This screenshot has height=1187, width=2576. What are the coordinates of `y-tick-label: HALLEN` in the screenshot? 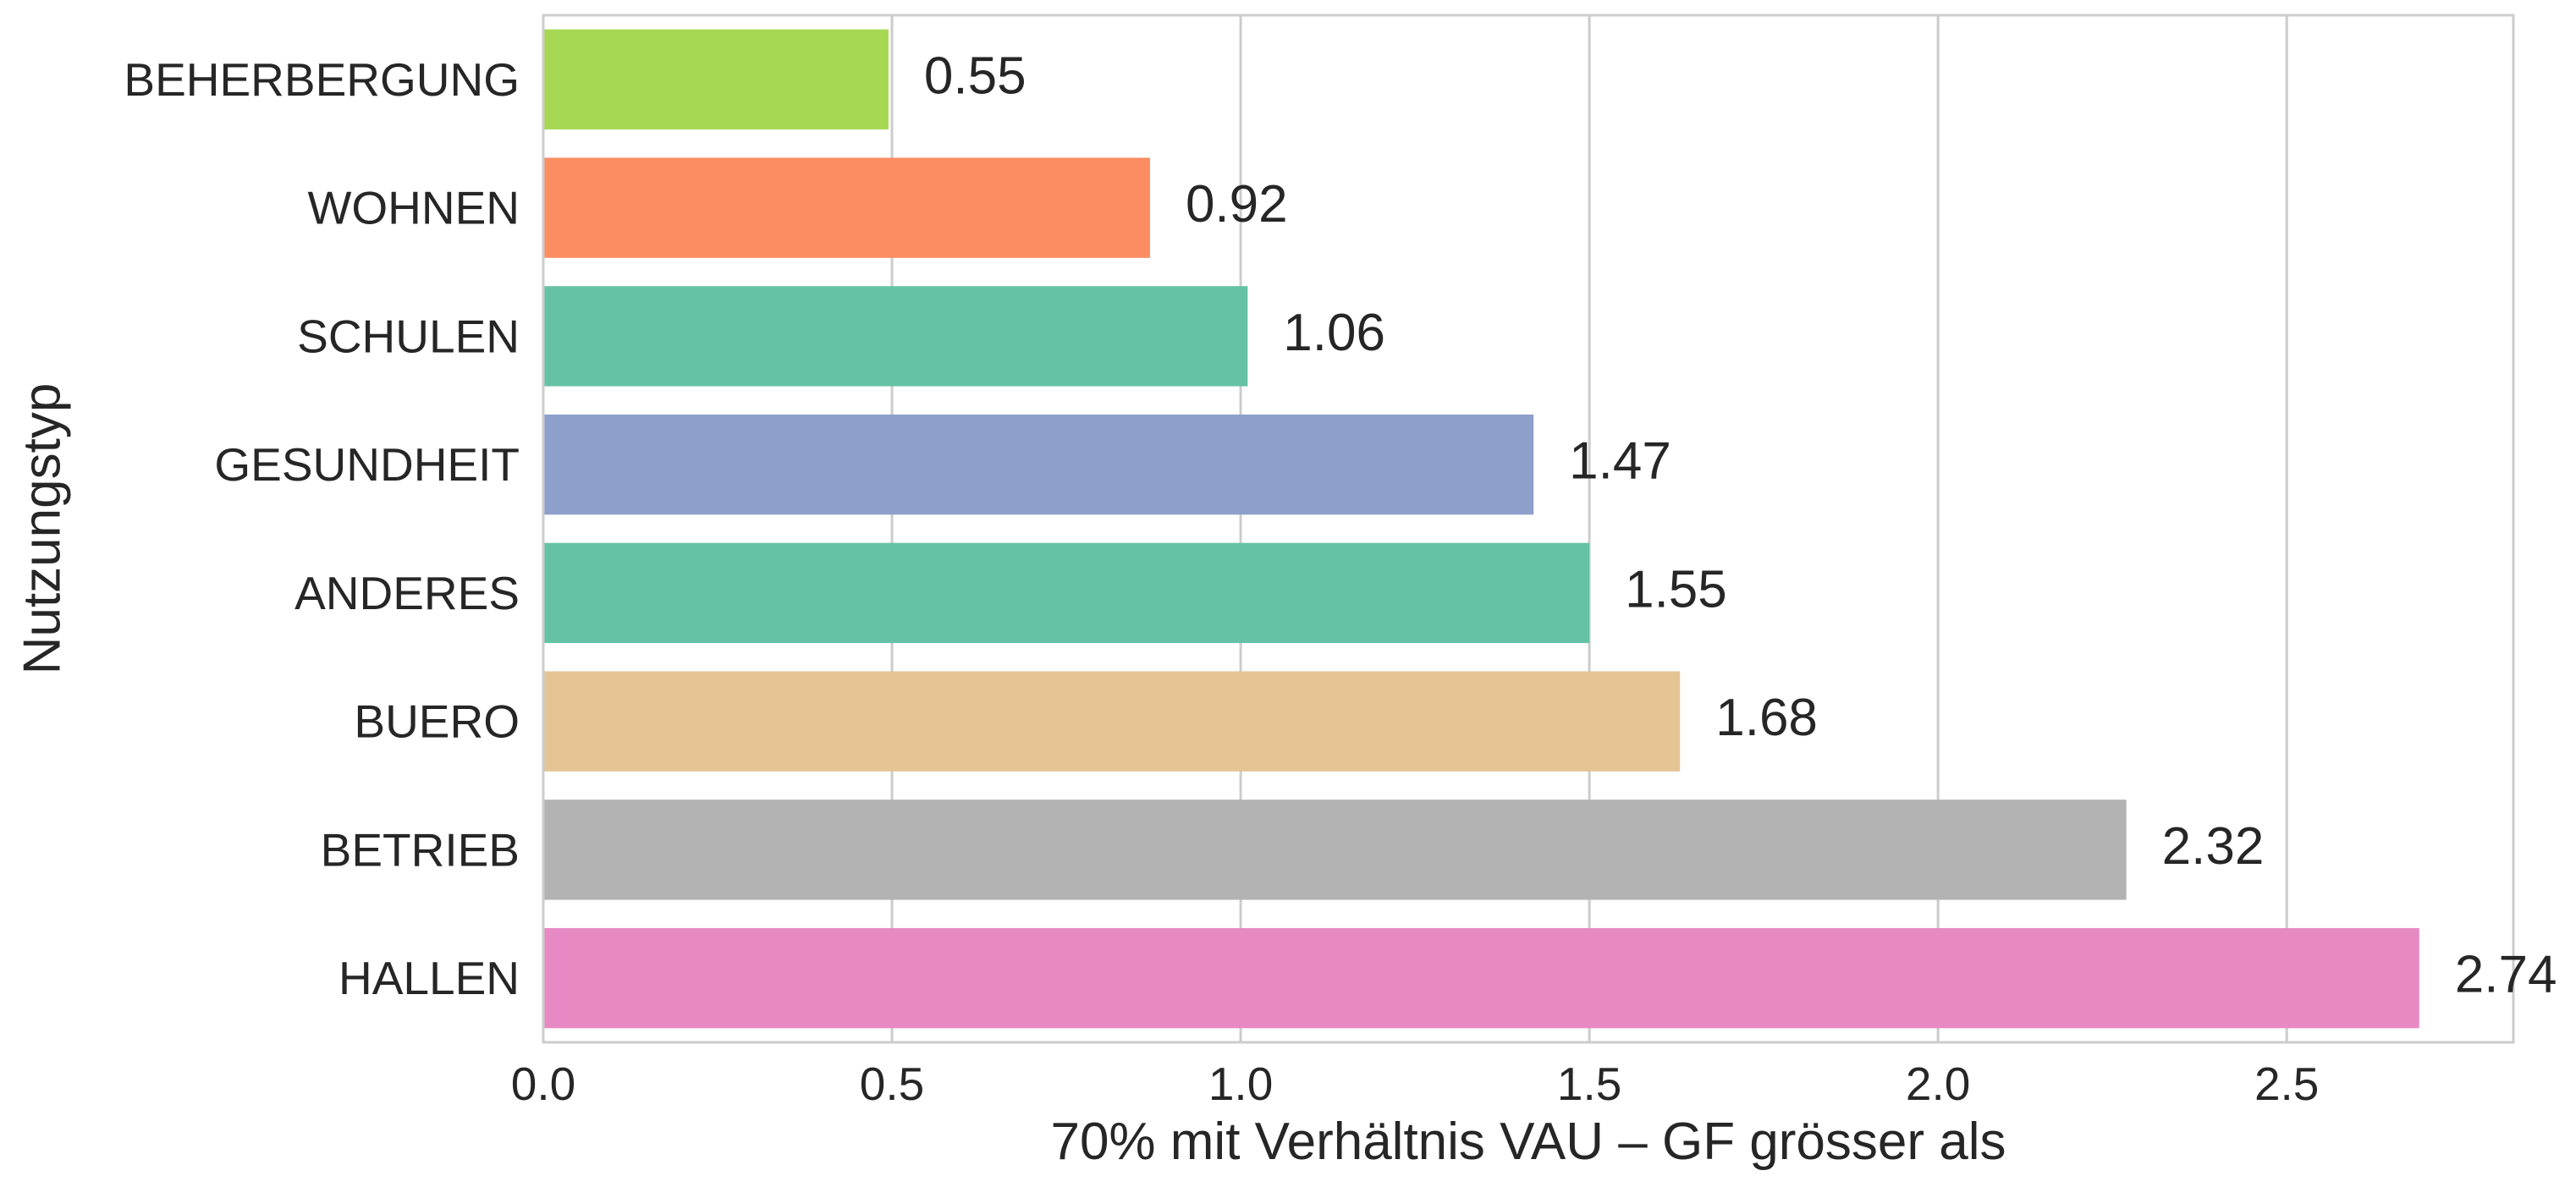 It's located at (429, 978).